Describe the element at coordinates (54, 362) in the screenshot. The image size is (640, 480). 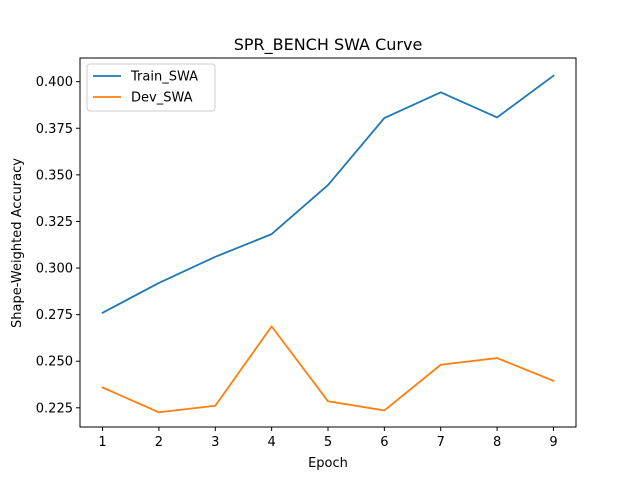
I see `y-tick-label: 0.250` at that location.